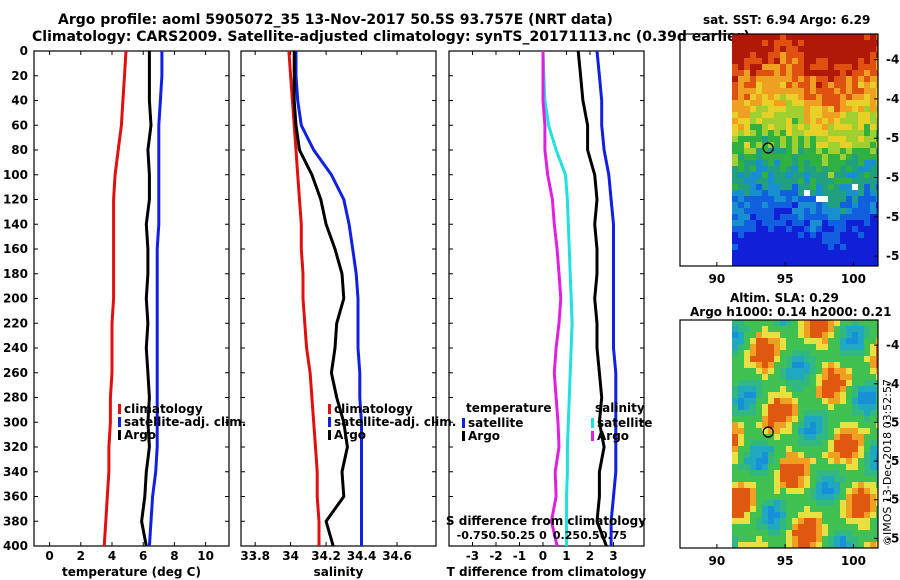 The height and width of the screenshot is (580, 900). What do you see at coordinates (15, 348) in the screenshot?
I see `y-tick-label: 240` at bounding box center [15, 348].